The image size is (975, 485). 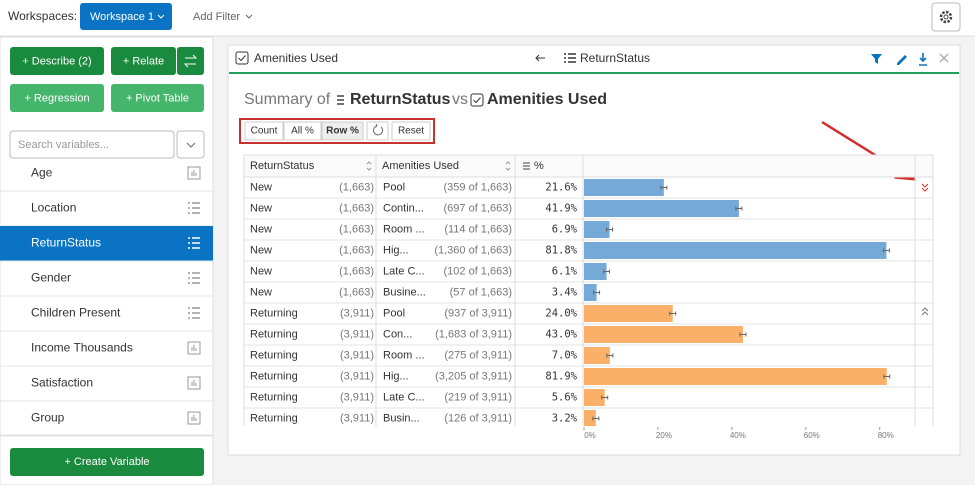 What do you see at coordinates (561, 209) in the screenshot?
I see `pct-cell: 41.9%` at bounding box center [561, 209].